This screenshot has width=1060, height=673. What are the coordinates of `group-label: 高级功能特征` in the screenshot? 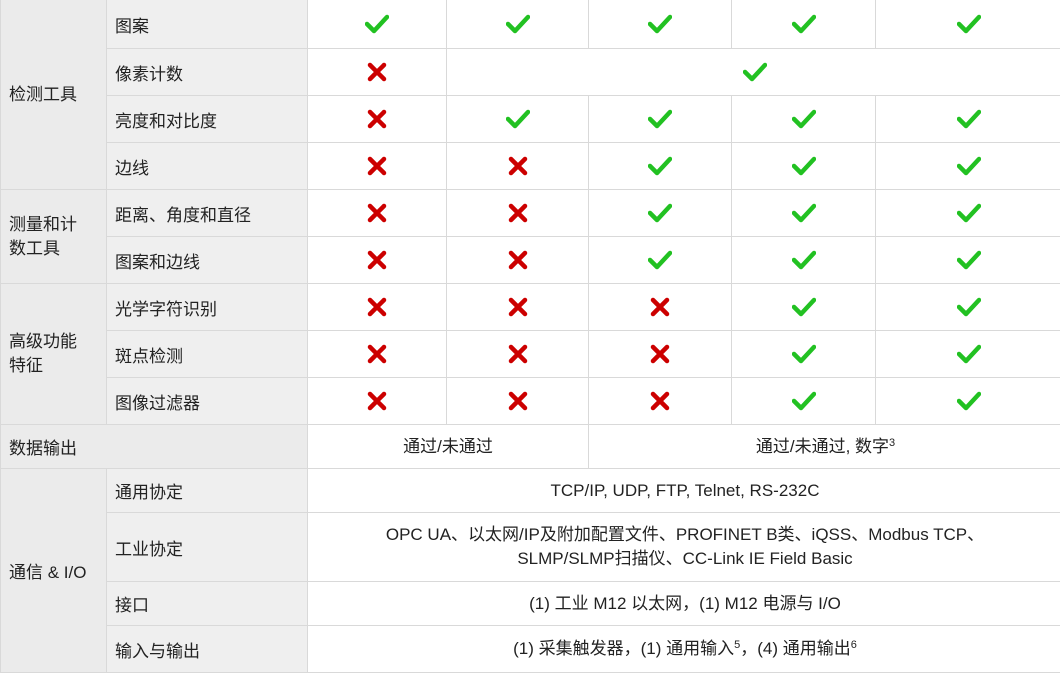 It's located at (54, 354).